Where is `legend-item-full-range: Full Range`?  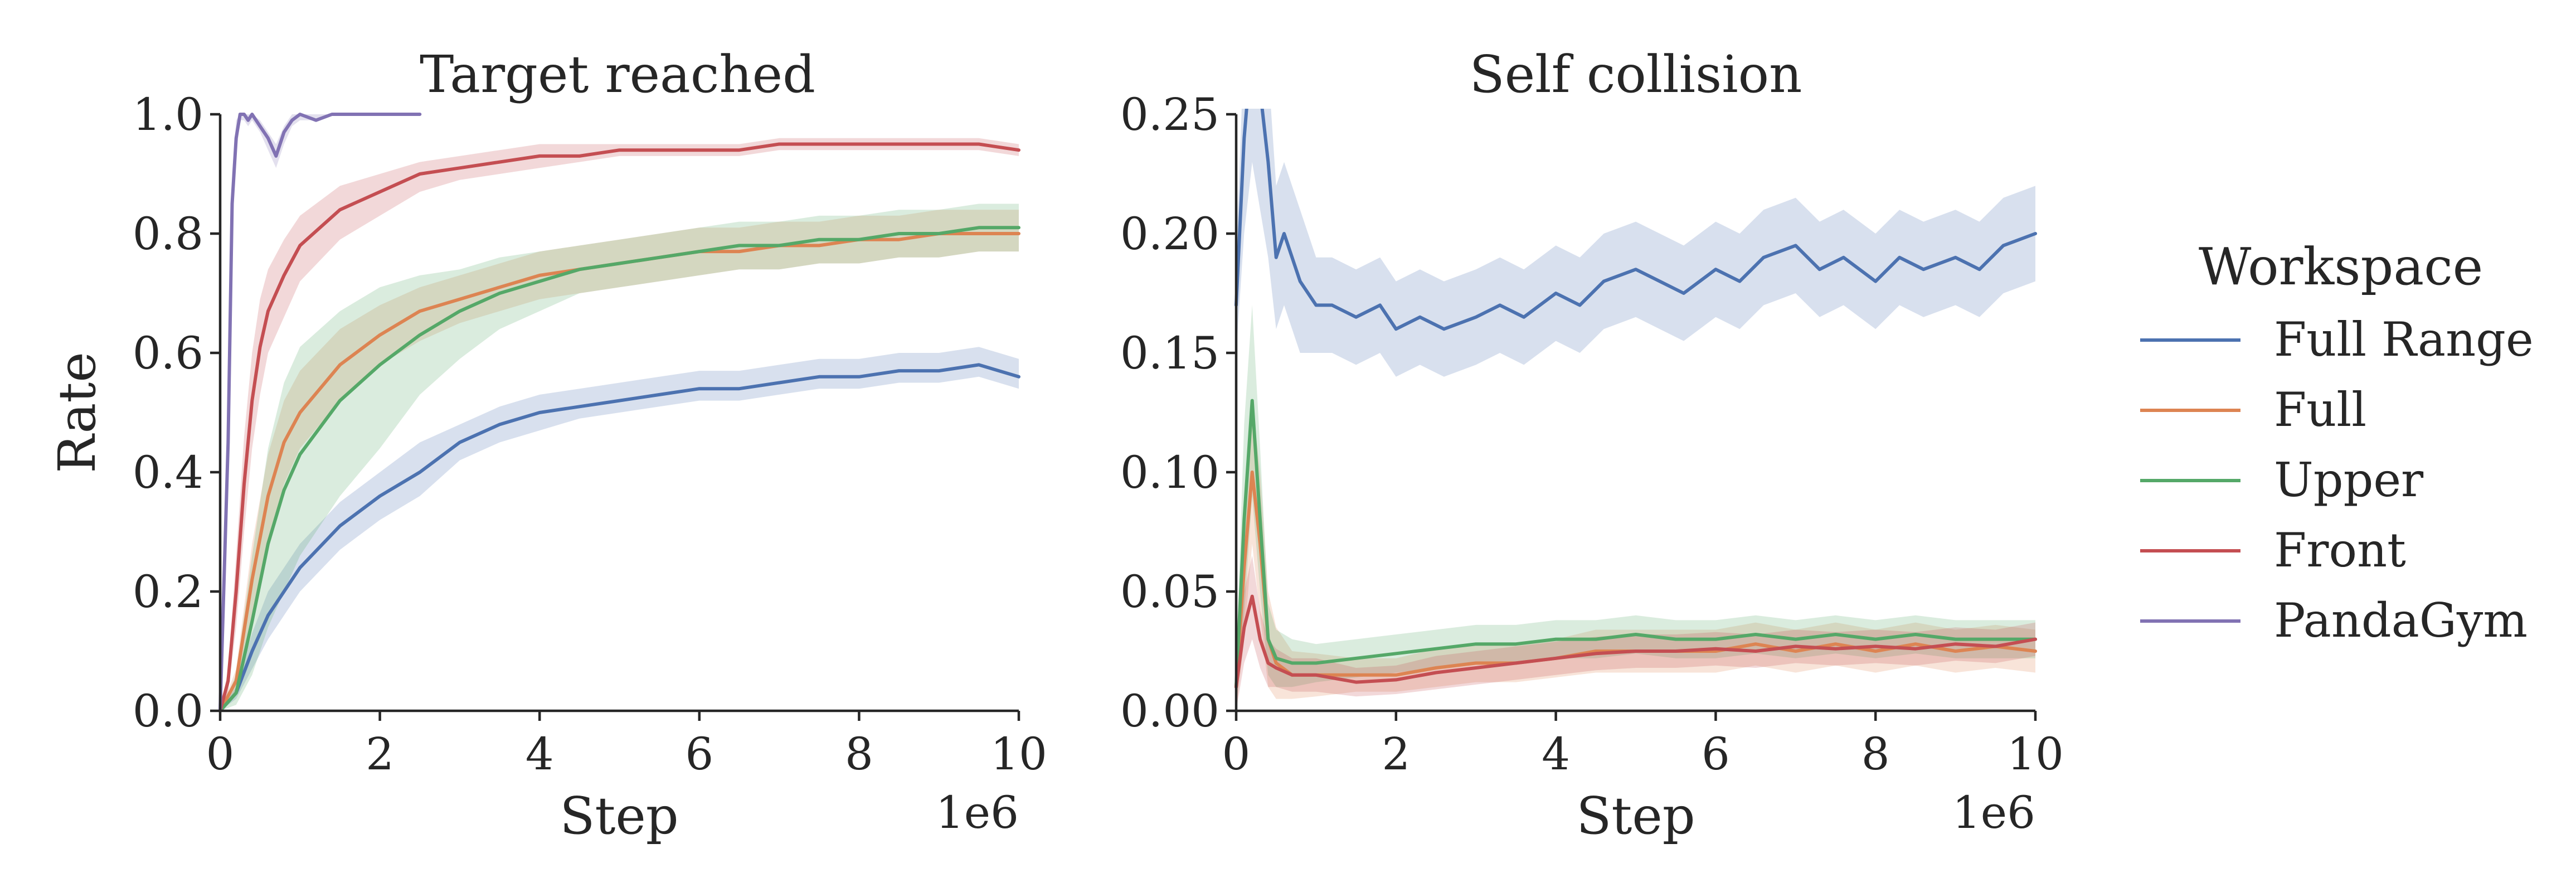
legend-item-full-range: Full Range is located at coordinates (2337, 339).